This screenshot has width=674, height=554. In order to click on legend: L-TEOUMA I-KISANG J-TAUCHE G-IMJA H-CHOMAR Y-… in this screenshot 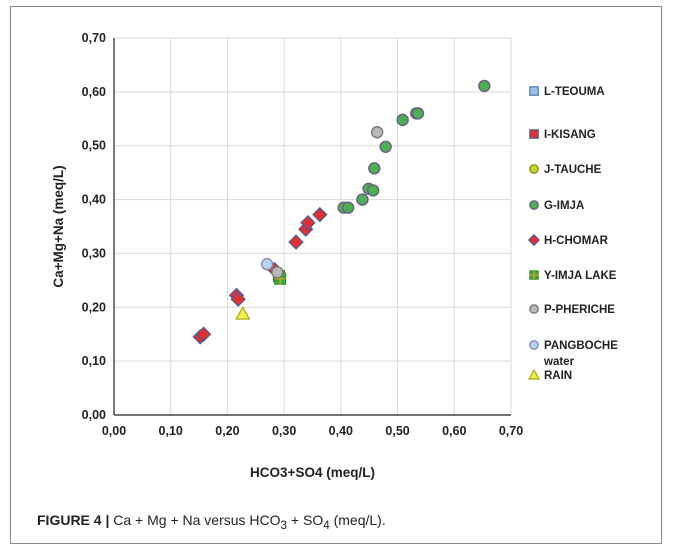, I will do `click(572, 234)`.